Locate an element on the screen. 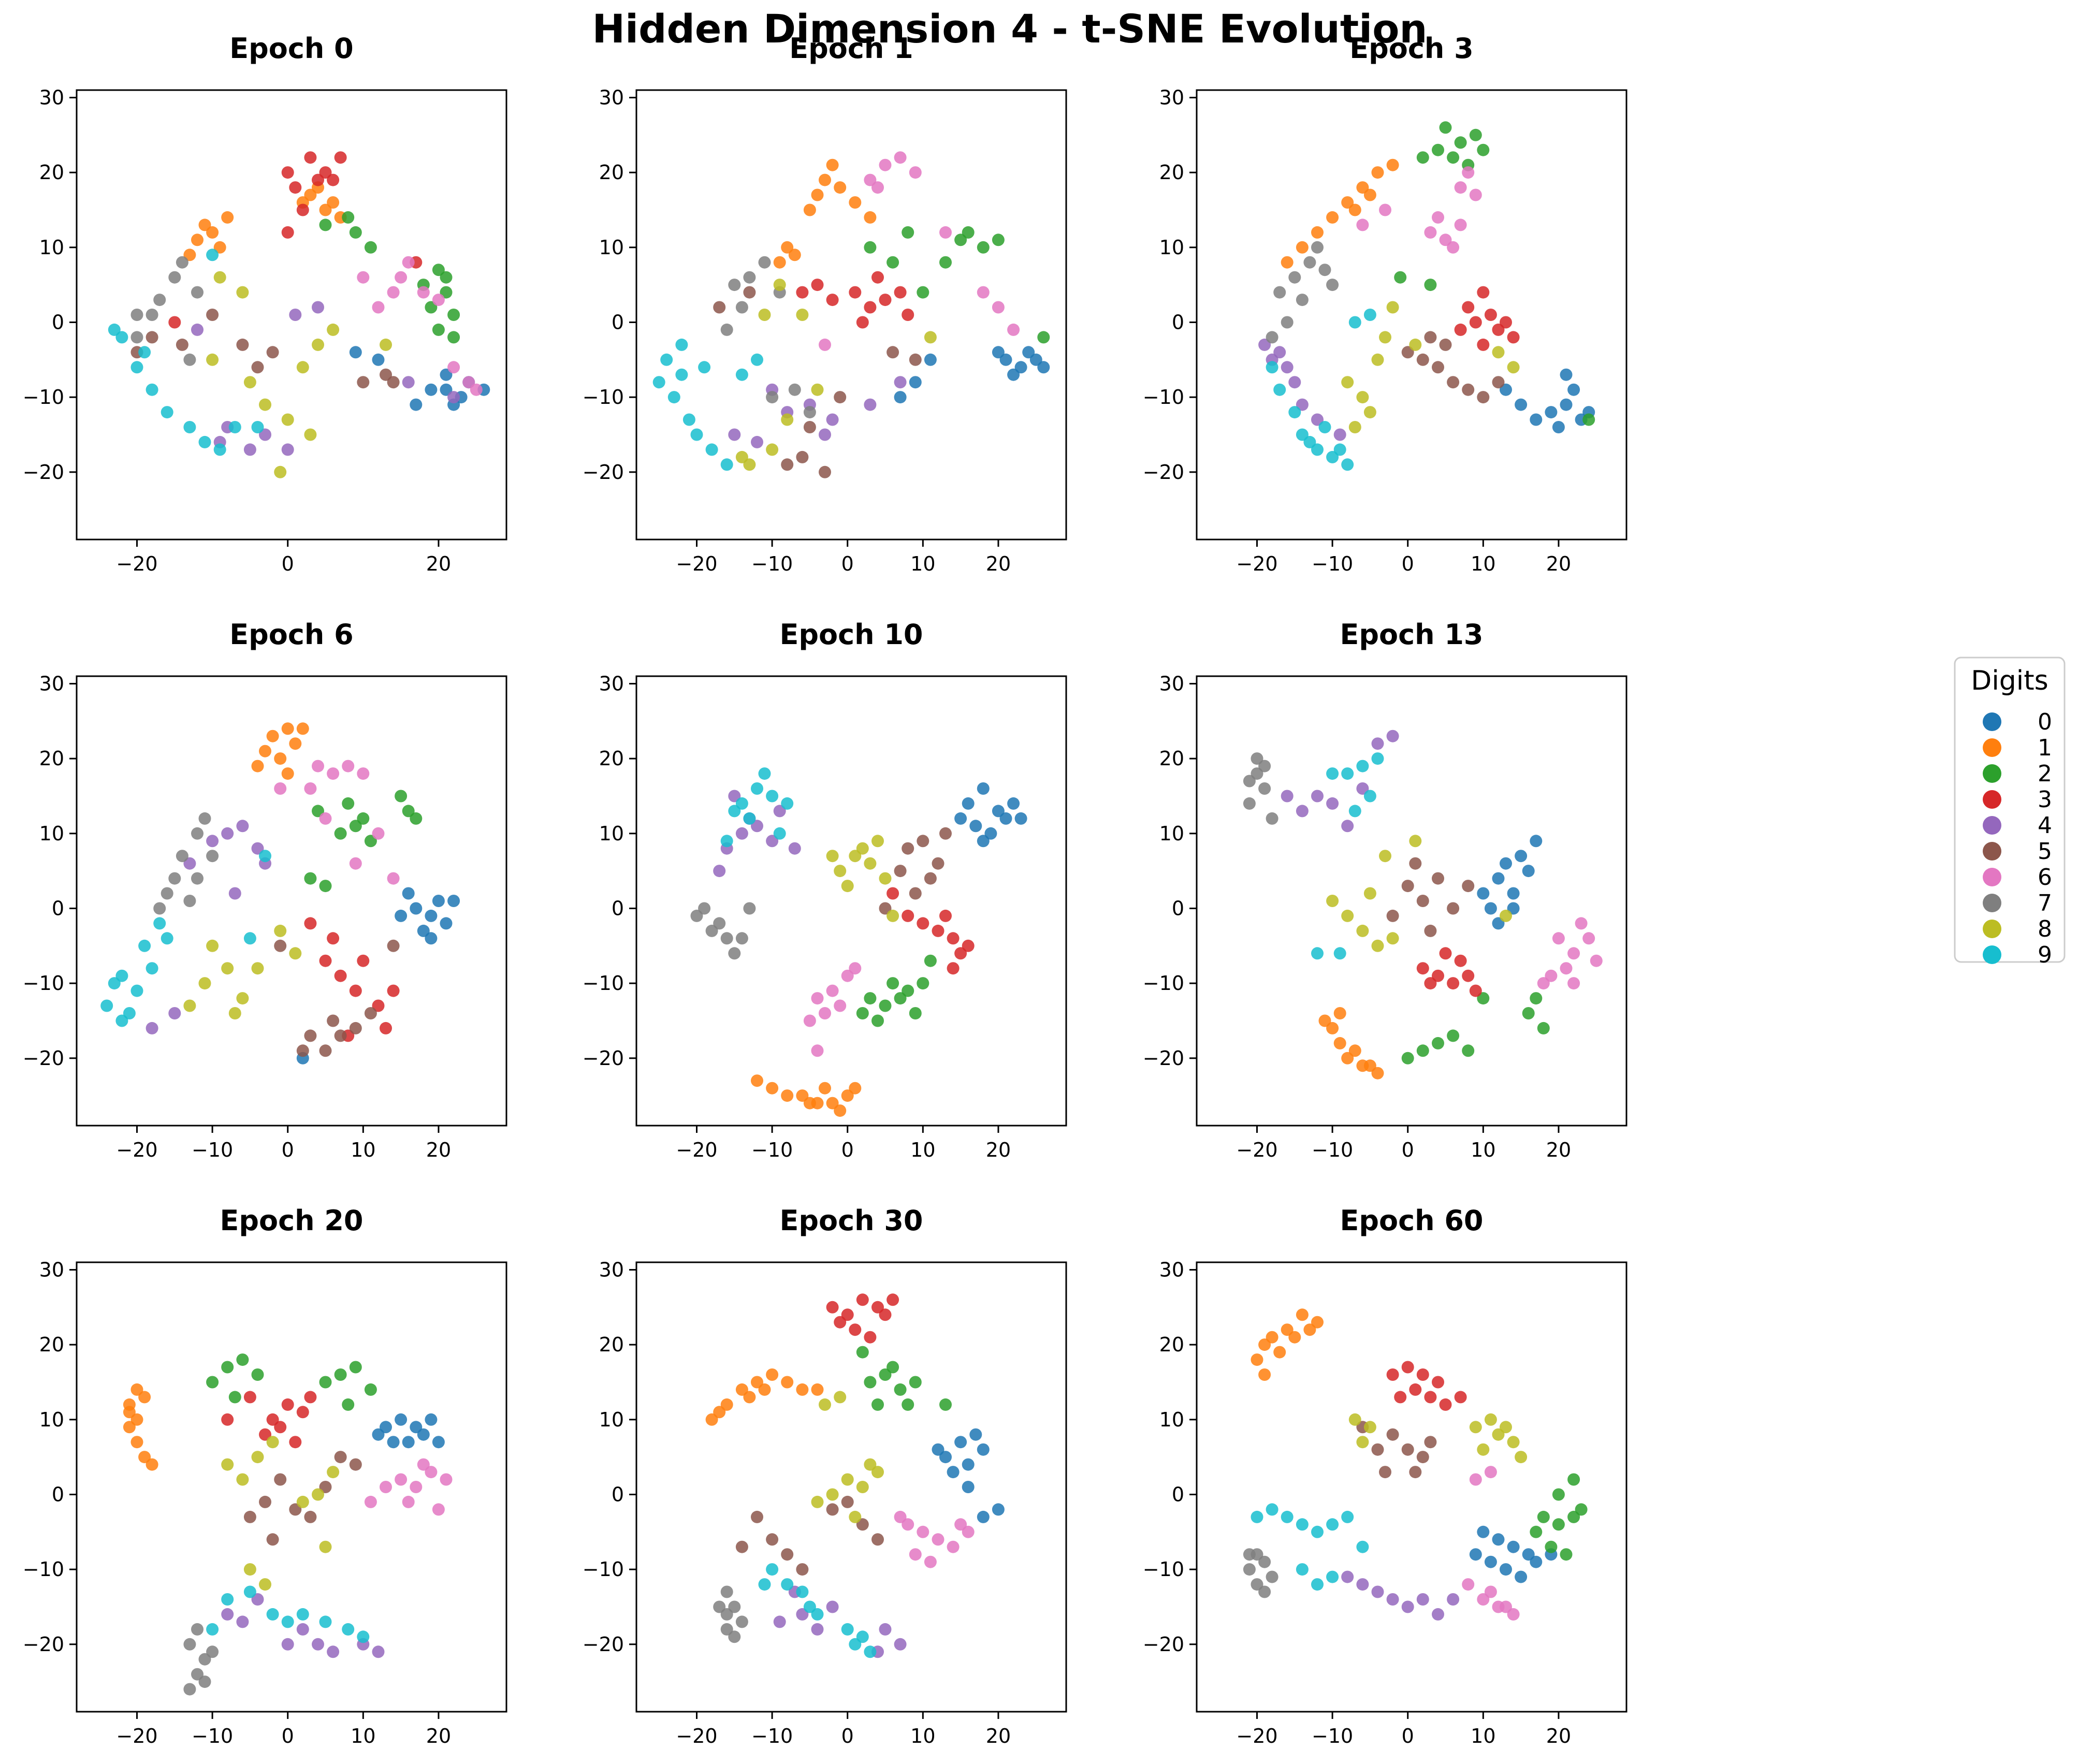 This screenshot has height=1764, width=2078. x-tick-label: −10 is located at coordinates (772, 563).